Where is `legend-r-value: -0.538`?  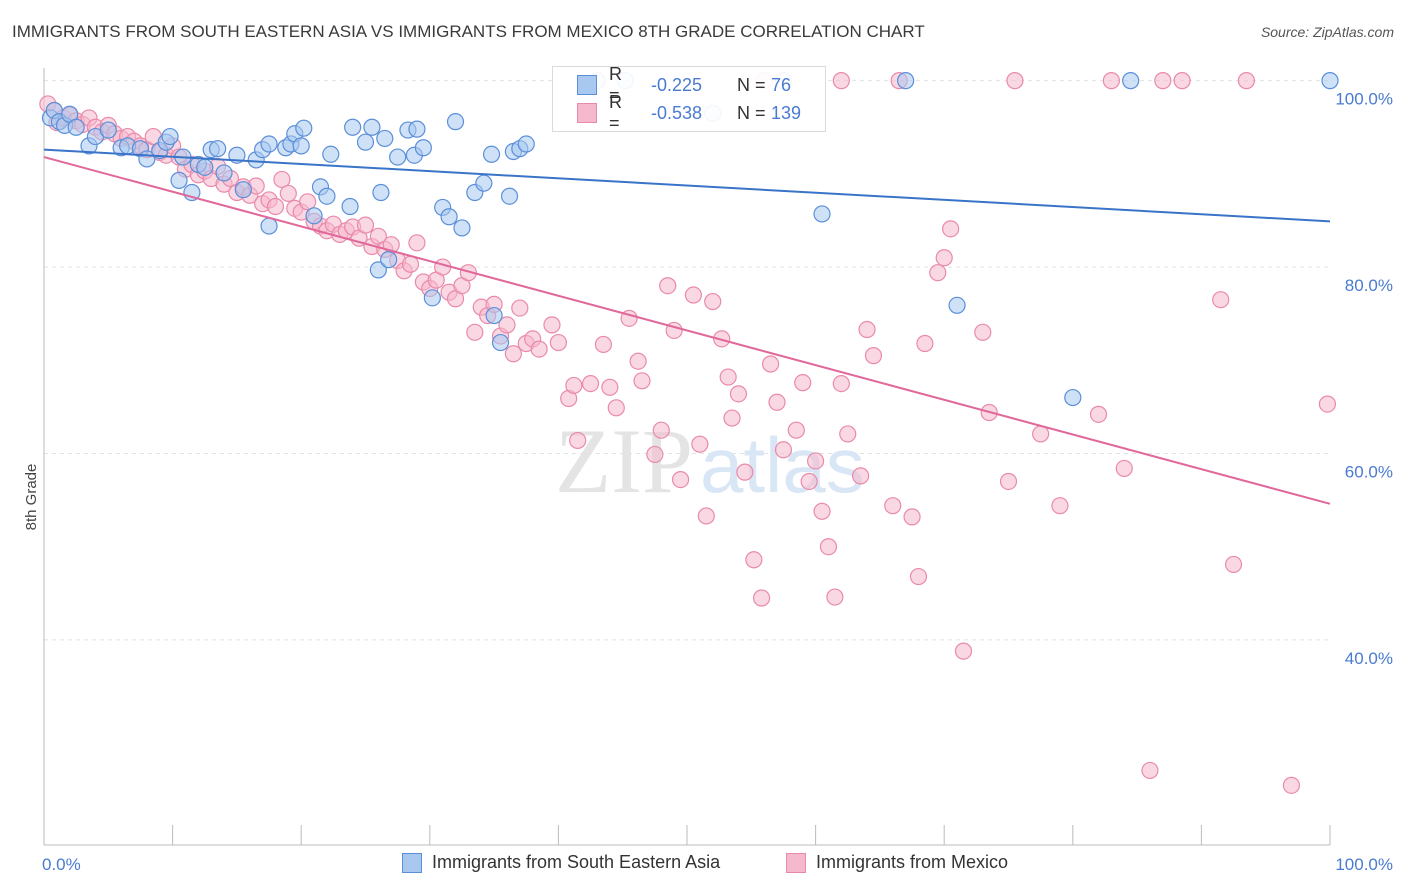
legend-r-value: -0.538 is located at coordinates (677, 112).